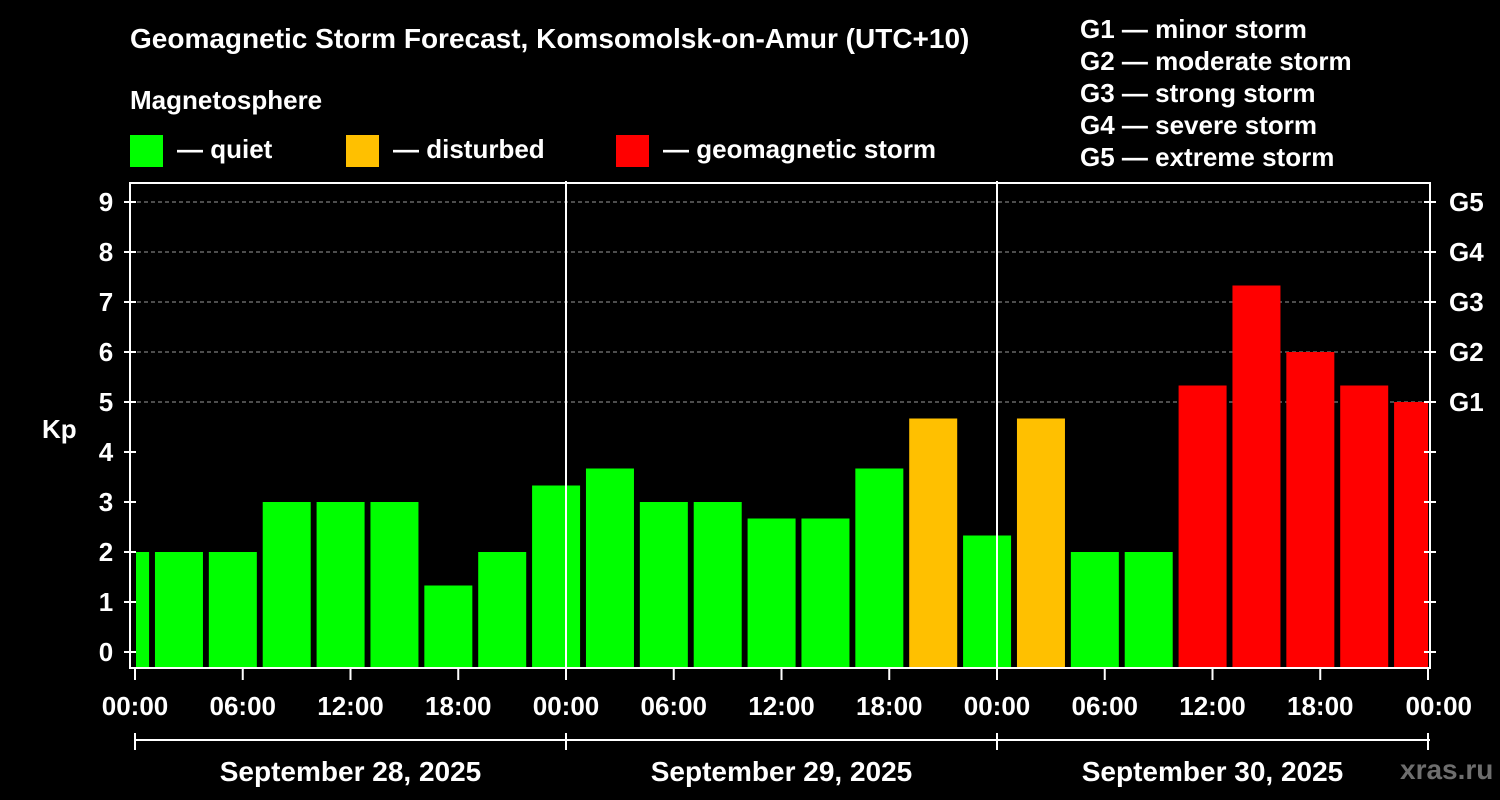 The image size is (1500, 800). I want to click on x-tick-label-1: 06:00, so click(243, 706).